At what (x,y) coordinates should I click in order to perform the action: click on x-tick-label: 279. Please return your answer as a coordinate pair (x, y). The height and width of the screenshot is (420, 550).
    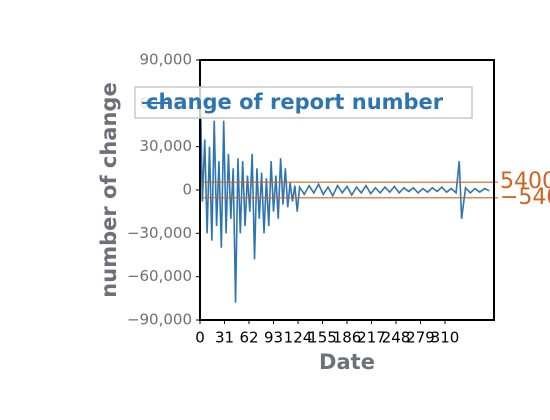
    Looking at the image, I should click on (420, 338).